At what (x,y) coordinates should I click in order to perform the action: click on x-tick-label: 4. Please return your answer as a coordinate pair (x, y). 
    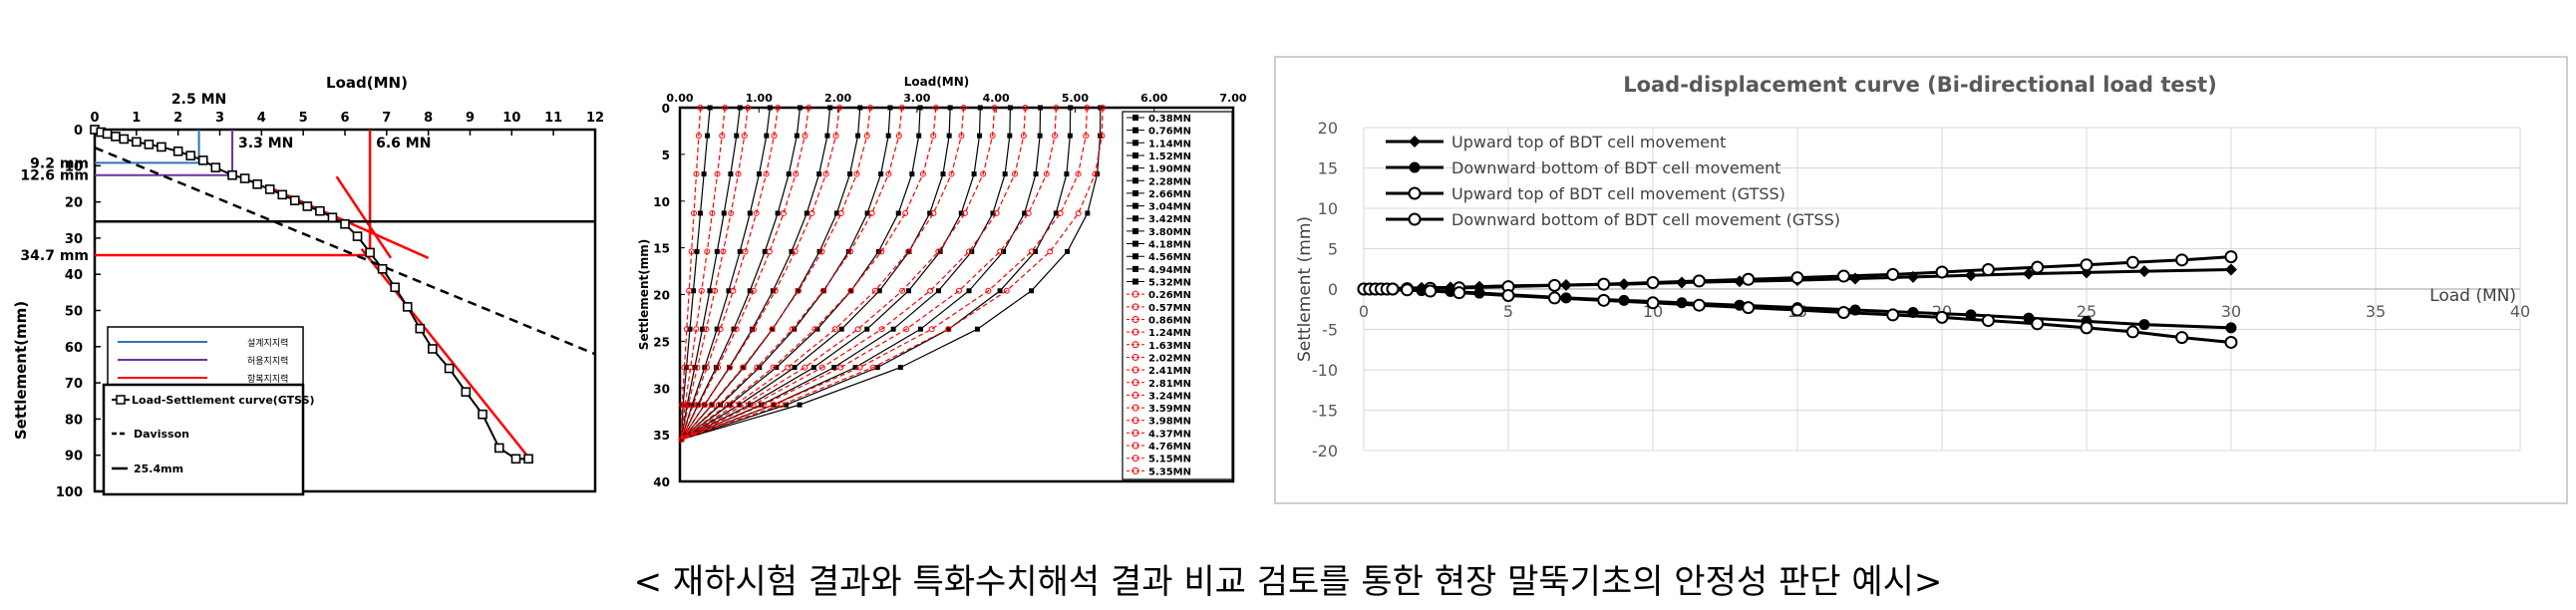
    Looking at the image, I should click on (261, 118).